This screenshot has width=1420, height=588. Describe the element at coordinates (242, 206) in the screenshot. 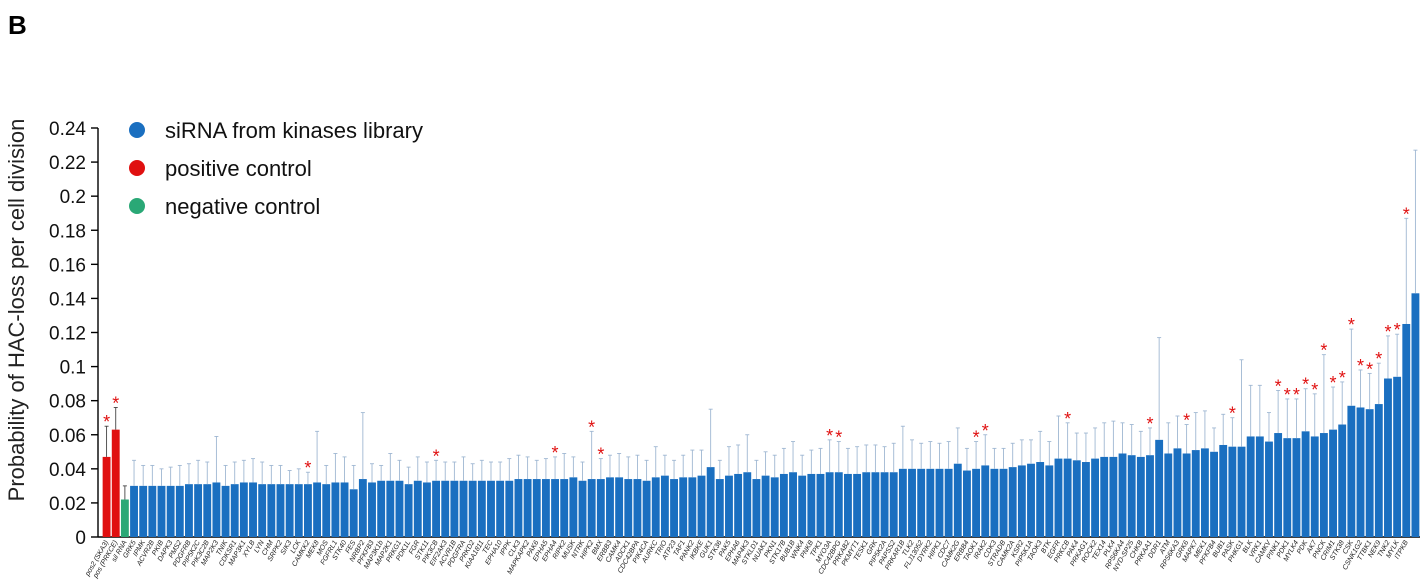

I see `legend-label: negative control` at that location.